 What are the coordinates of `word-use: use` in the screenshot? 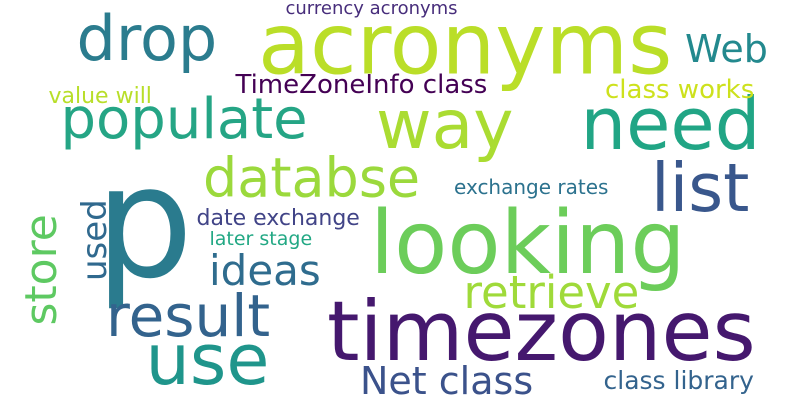 It's located at (207, 359).